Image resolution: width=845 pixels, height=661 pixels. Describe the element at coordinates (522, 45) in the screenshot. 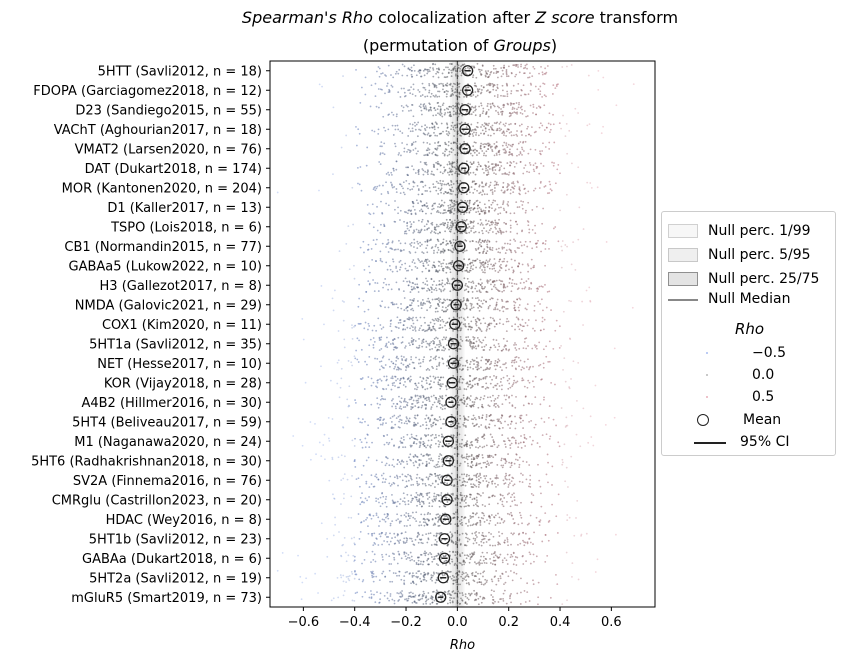

I see `subtitle-part: Groups` at that location.